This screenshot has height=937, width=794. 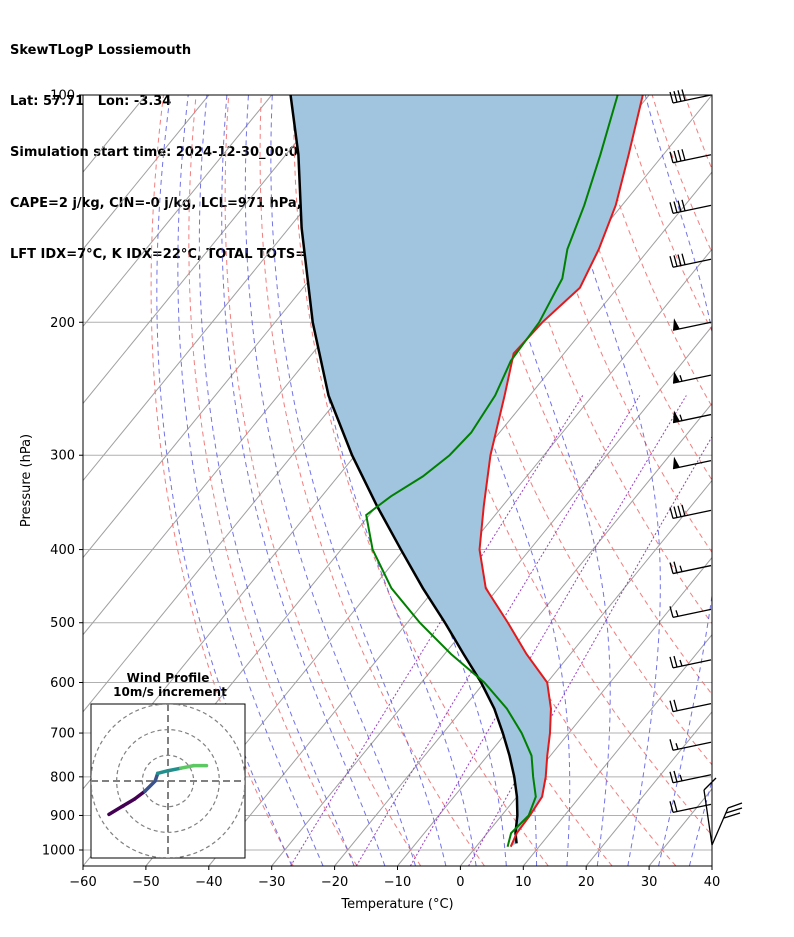 I want to click on x-tick-label: 10, so click(x=523, y=882).